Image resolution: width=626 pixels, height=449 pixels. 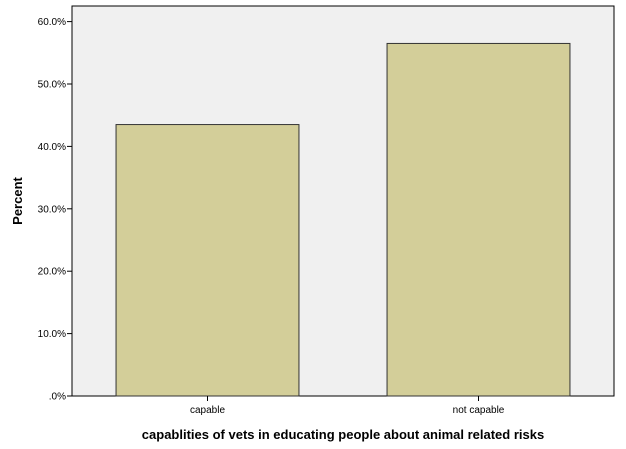 I want to click on x-tick-label: not capable, so click(x=479, y=410).